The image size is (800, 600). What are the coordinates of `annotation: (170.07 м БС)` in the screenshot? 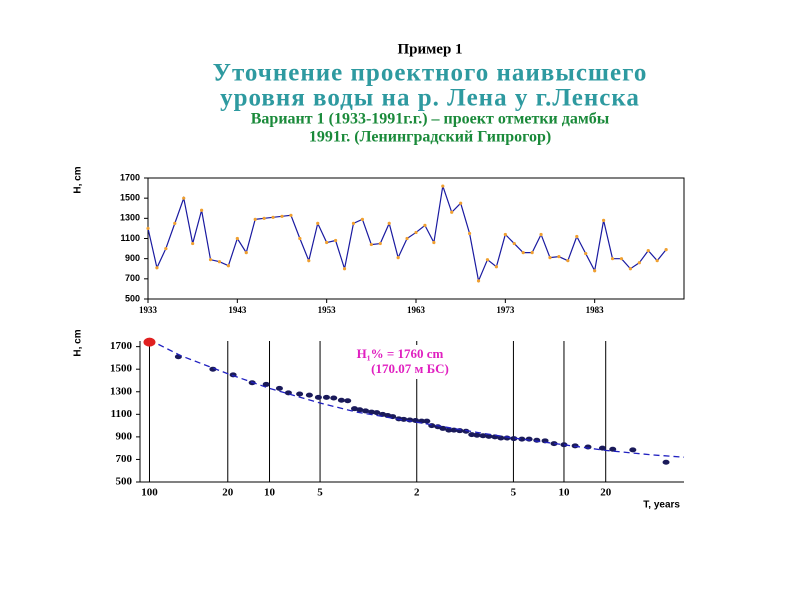 It's located at (410, 368).